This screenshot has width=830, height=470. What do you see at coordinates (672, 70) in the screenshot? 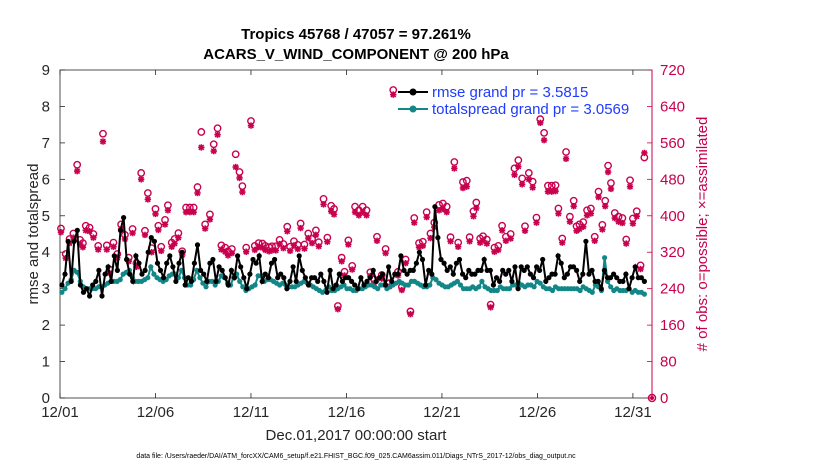
I see `y-tick-label-right: 720` at bounding box center [672, 70].